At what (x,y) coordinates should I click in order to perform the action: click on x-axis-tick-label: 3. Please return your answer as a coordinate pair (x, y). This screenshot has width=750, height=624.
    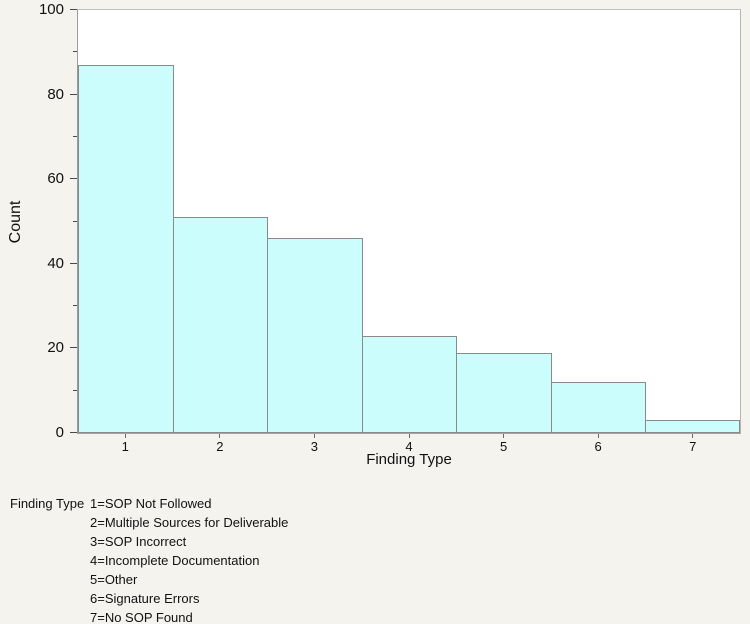
    Looking at the image, I should click on (314, 446).